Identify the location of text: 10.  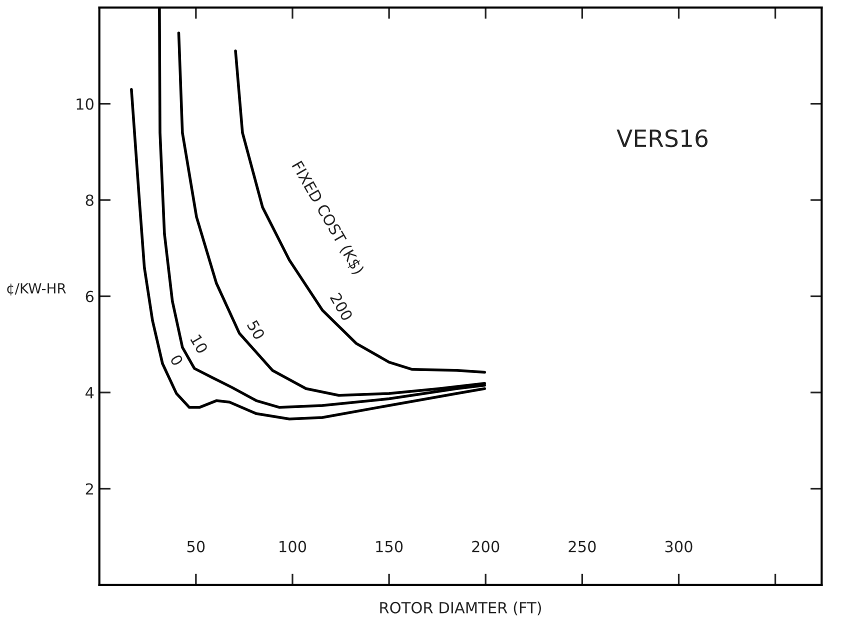
(199, 344).